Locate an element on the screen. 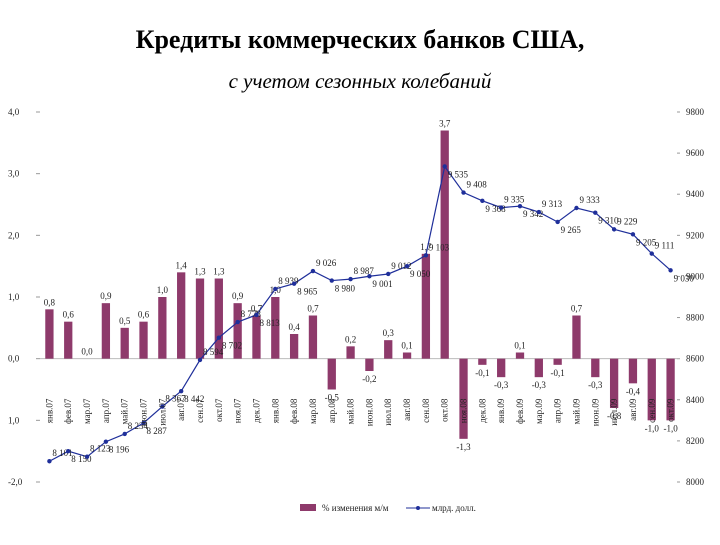  point-label: 8 367 is located at coordinates (175, 399).